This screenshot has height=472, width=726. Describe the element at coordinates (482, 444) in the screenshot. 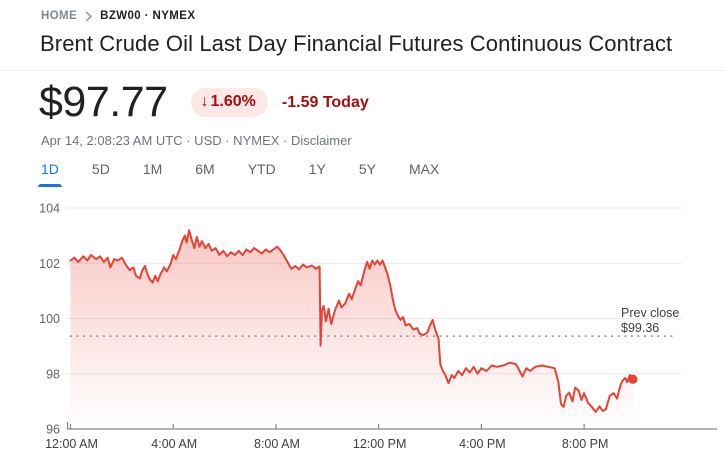

I see `x-axis-label: 4:00 PM` at that location.